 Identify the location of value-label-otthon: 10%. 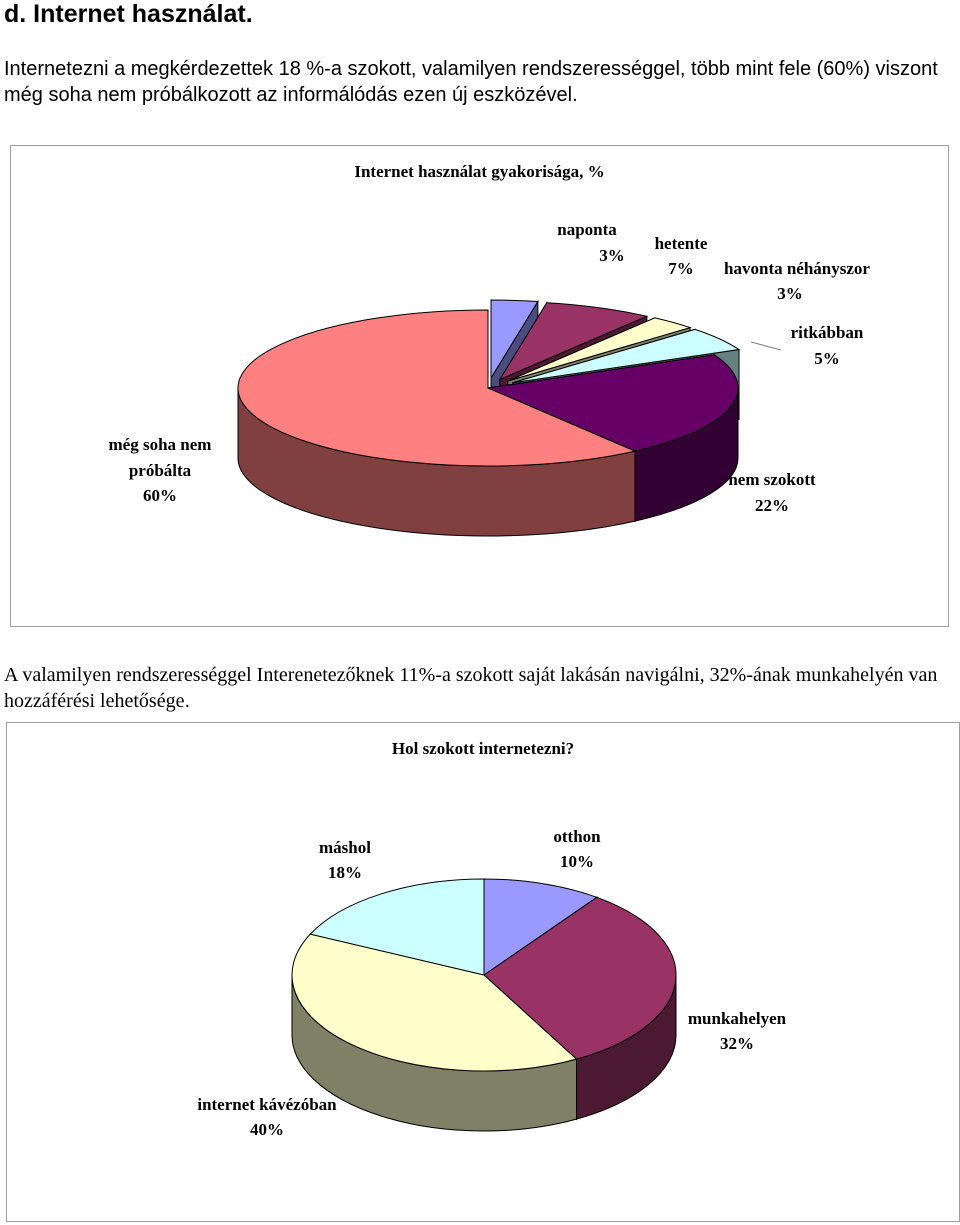
(577, 861).